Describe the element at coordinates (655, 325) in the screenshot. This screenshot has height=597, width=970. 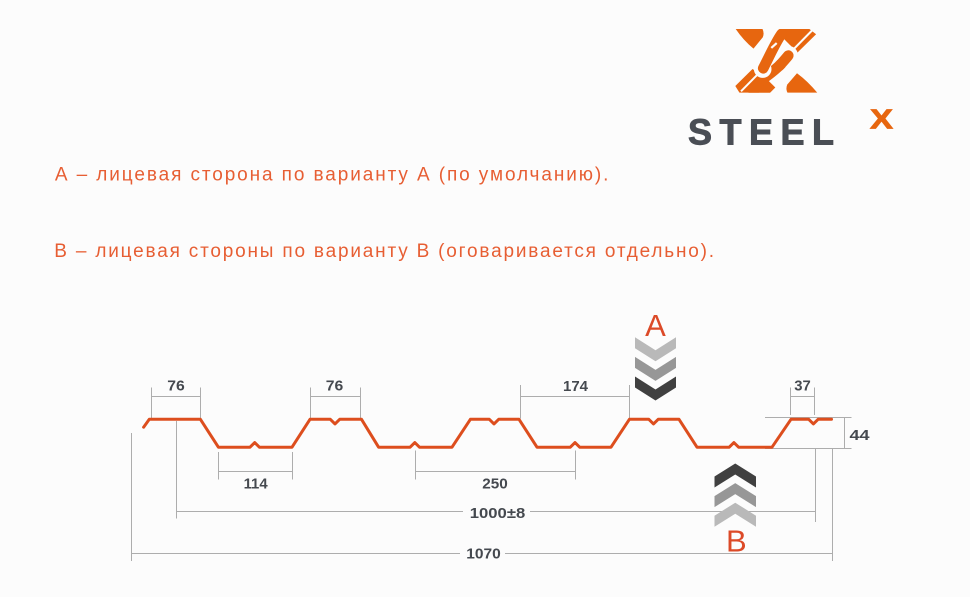
I see `svg-text: А` at that location.